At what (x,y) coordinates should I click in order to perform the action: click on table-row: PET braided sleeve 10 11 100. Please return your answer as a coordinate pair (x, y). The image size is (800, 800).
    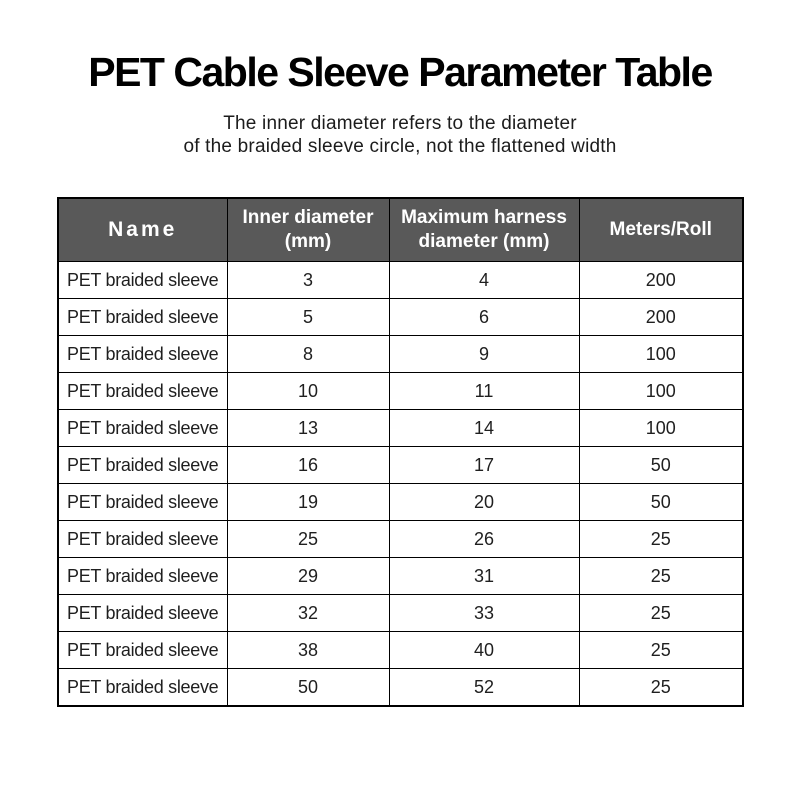
    Looking at the image, I should click on (400, 391).